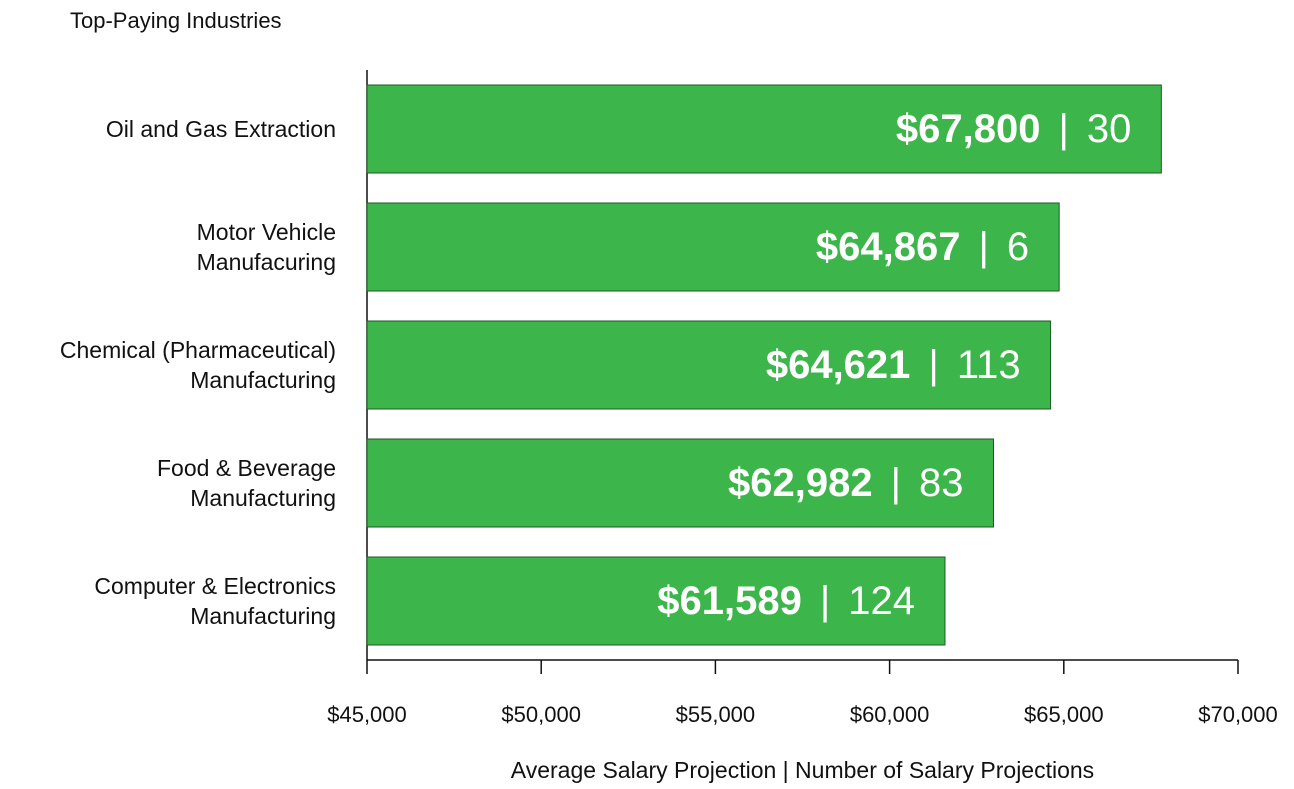 Image resolution: width=1294 pixels, height=789 pixels. What do you see at coordinates (215, 601) in the screenshot?
I see `y-tick-label: Computer & Electronics Manufacturing` at bounding box center [215, 601].